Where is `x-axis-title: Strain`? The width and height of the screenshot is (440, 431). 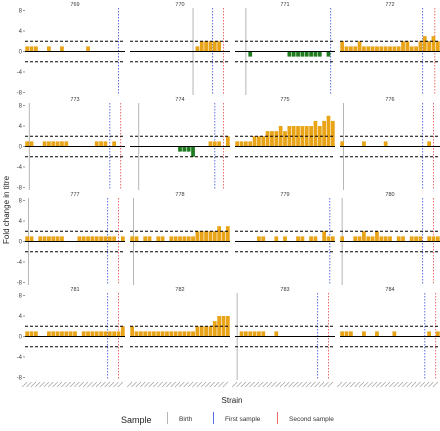
x-axis-title: Strain is located at coordinates (232, 400).